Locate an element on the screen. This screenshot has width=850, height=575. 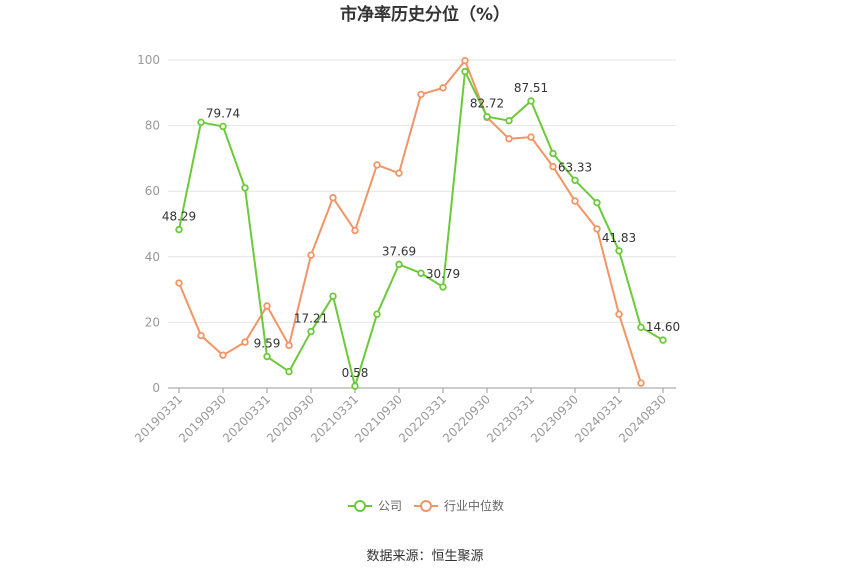
data-label: 14.60 is located at coordinates (663, 327).